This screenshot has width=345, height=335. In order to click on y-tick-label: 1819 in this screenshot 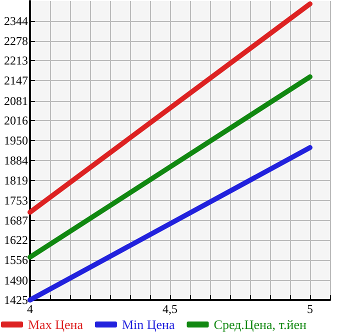, I will do `click(16, 180)`.